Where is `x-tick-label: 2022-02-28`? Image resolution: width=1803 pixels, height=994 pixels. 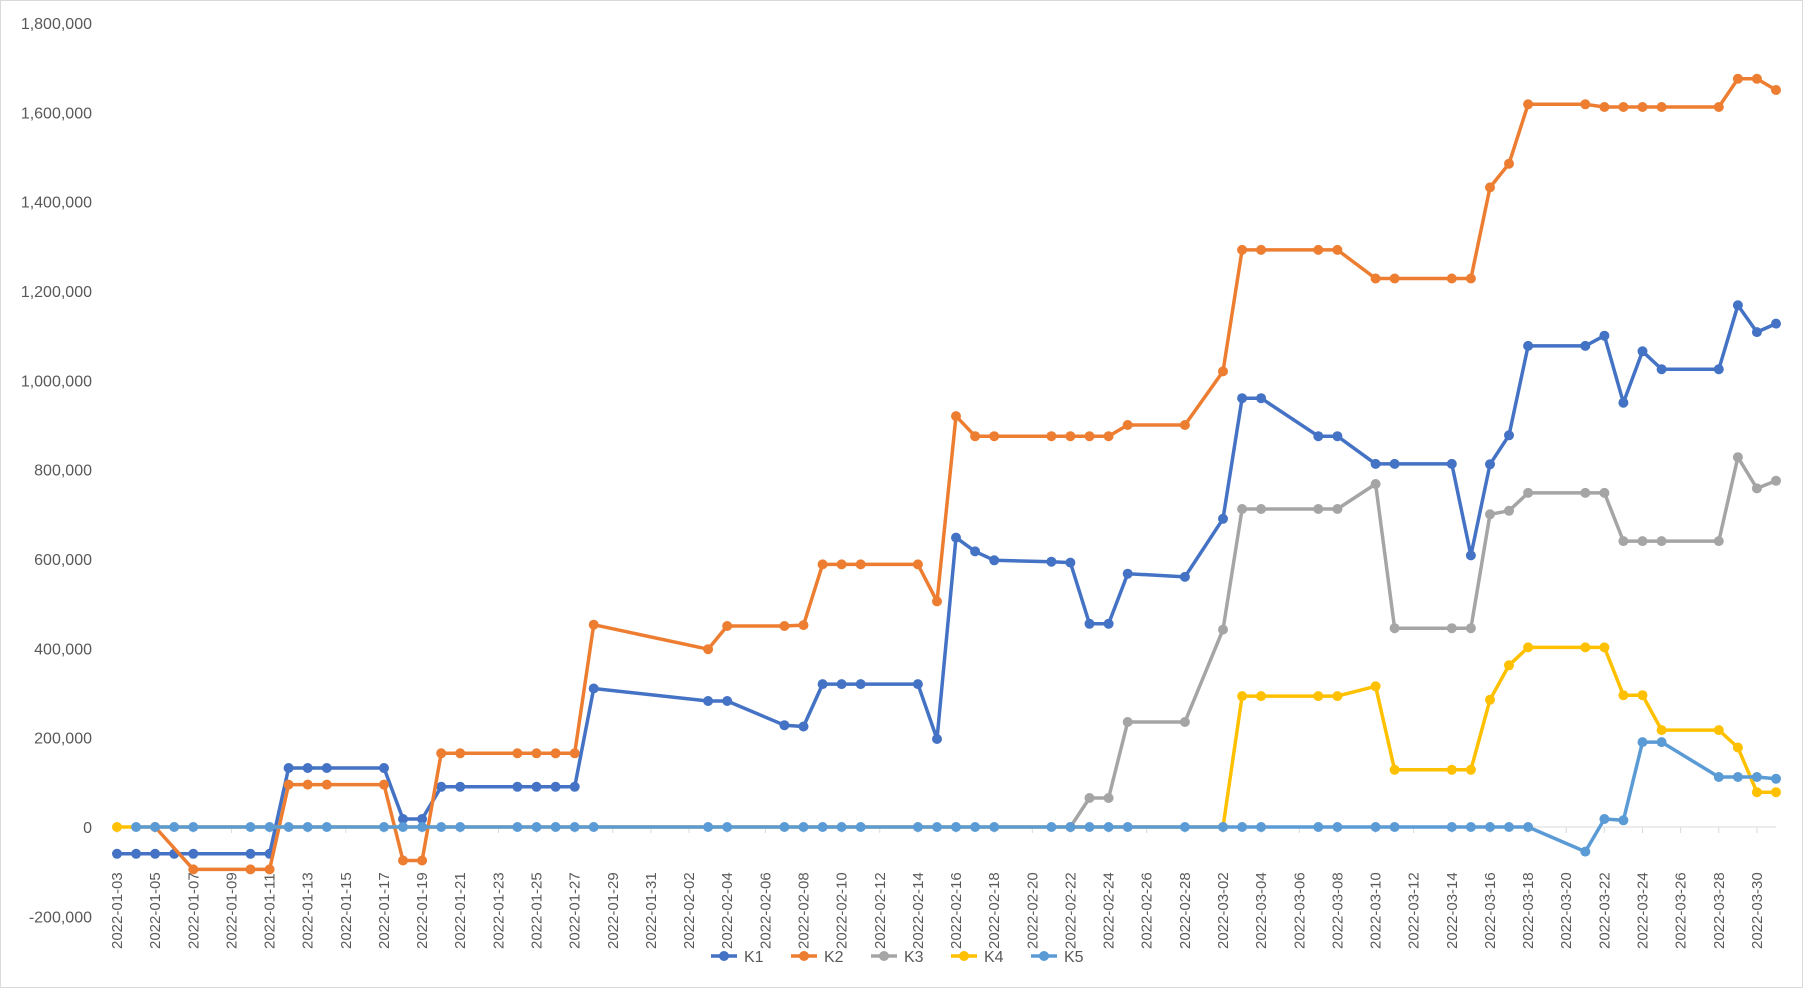 x-tick-label: 2022-02-28 is located at coordinates (1185, 910).